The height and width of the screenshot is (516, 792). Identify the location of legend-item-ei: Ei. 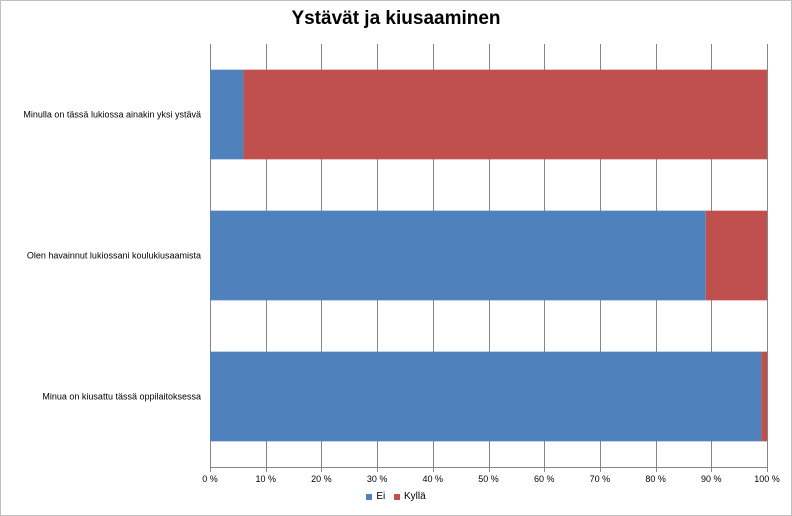
(375, 496).